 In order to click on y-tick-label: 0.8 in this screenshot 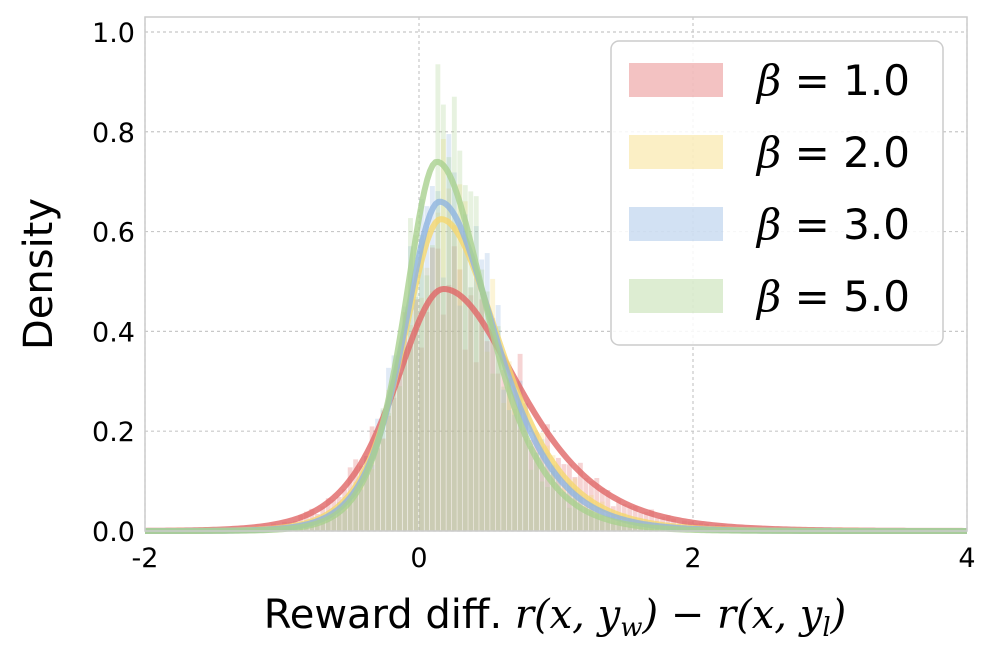, I will do `click(113, 133)`.